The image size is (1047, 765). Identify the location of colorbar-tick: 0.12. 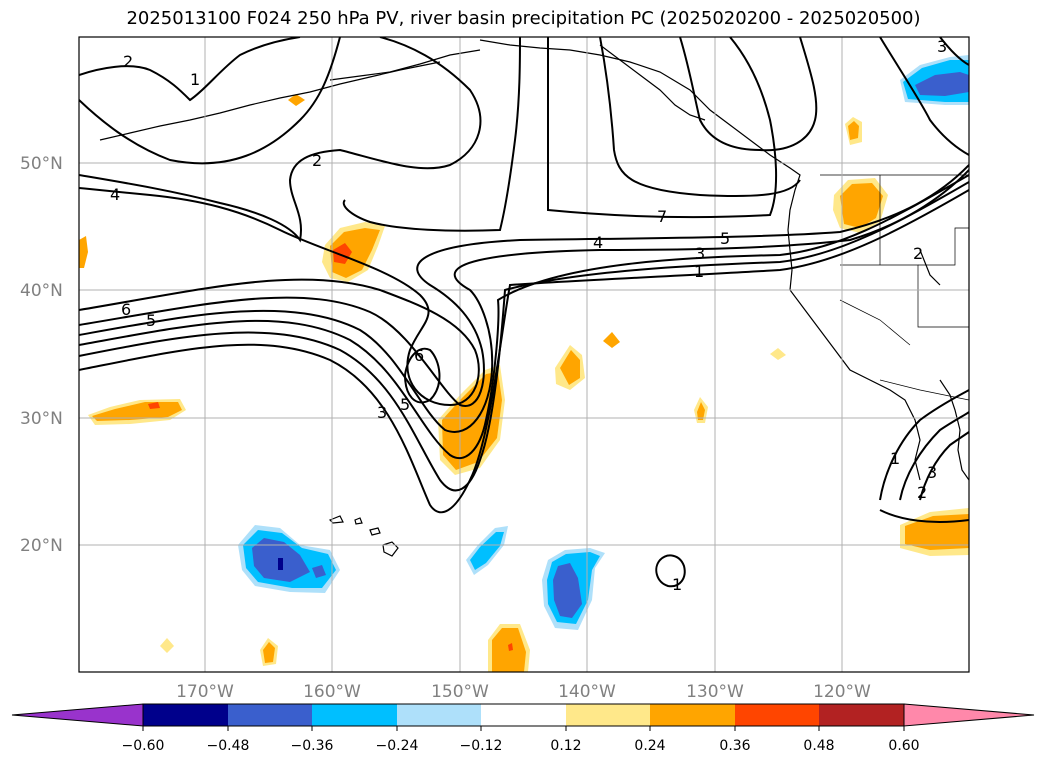
(565, 746).